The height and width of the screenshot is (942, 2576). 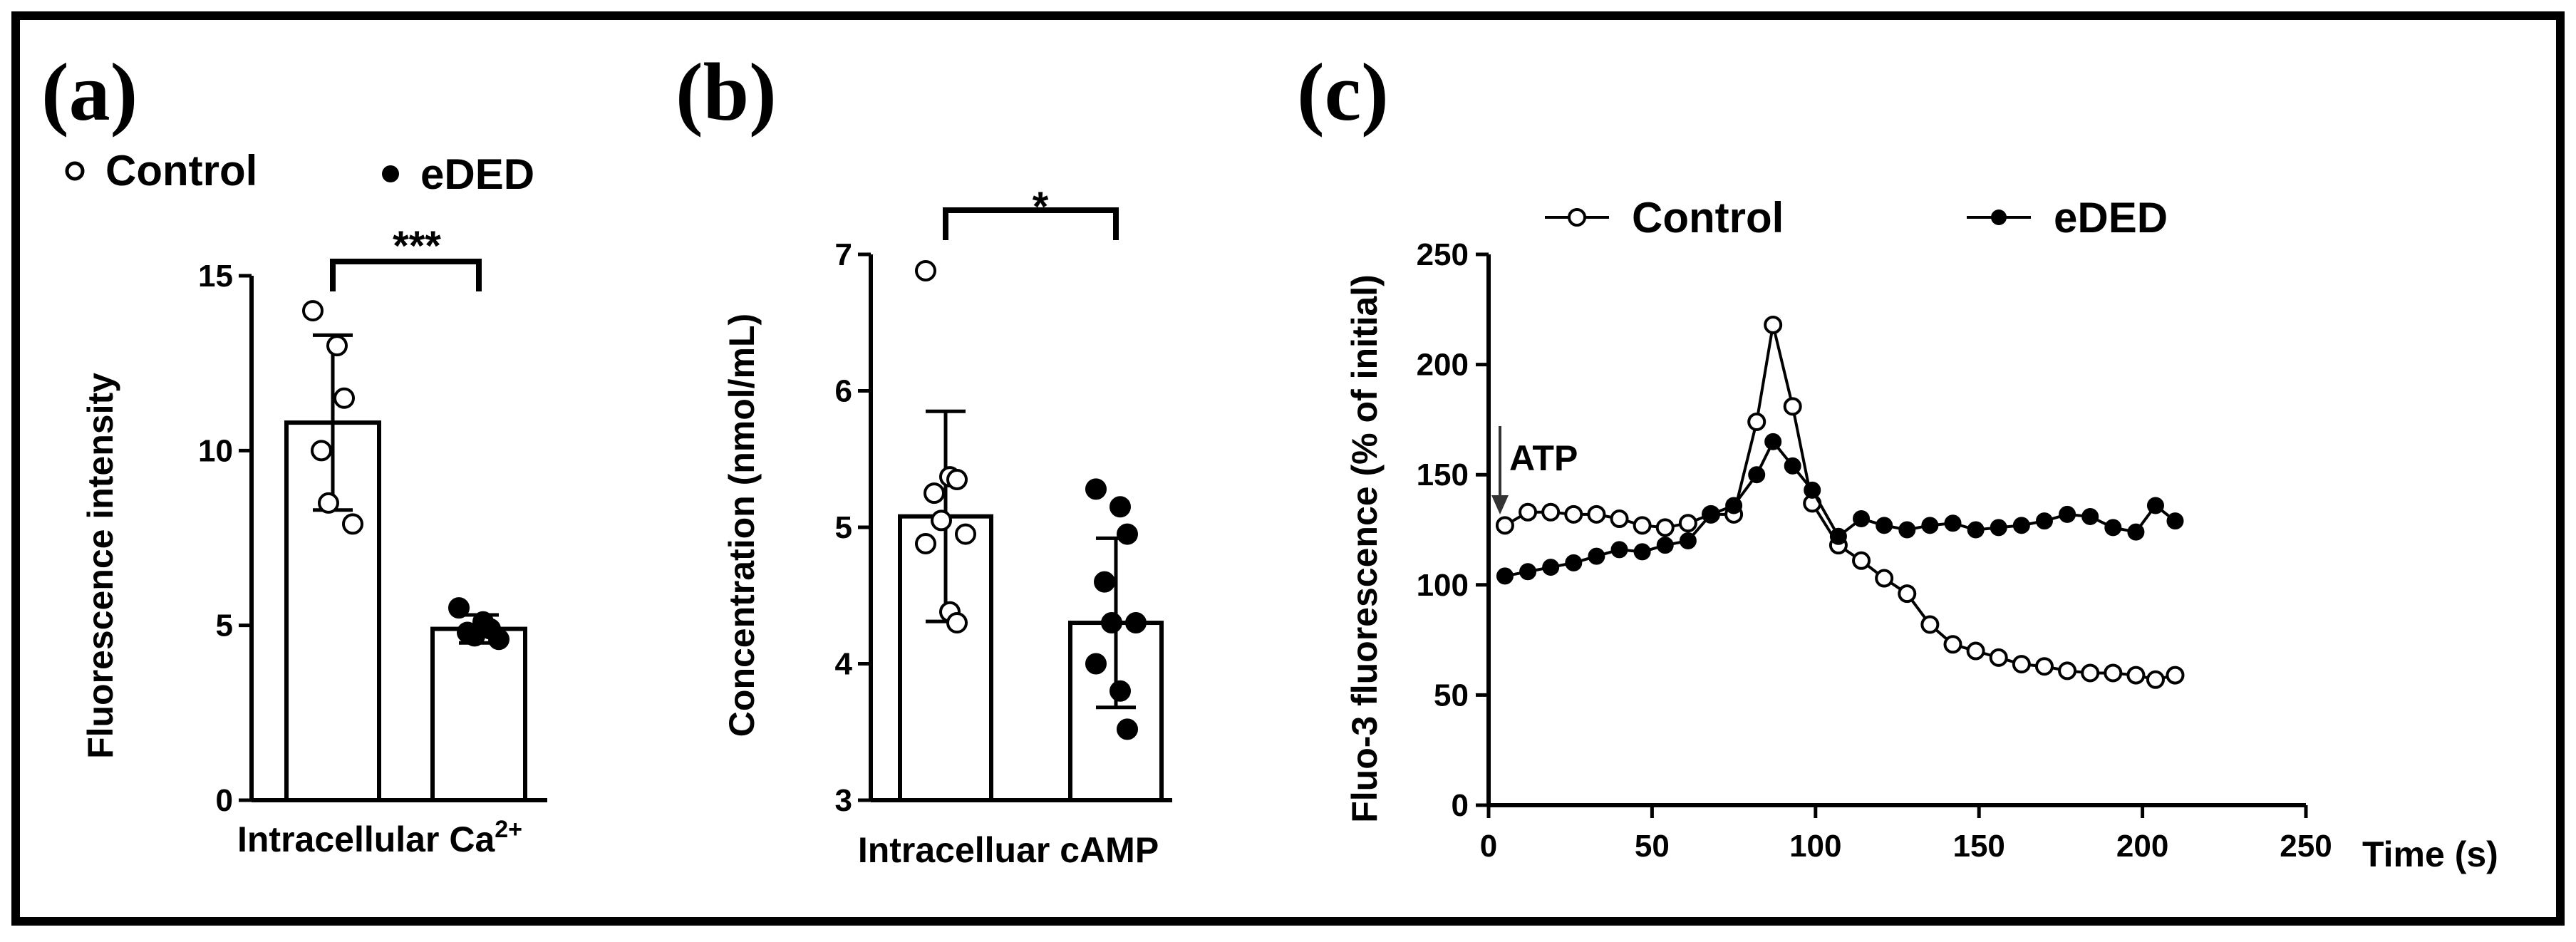 I want to click on panel-b-significance: *, so click(x=1041, y=207).